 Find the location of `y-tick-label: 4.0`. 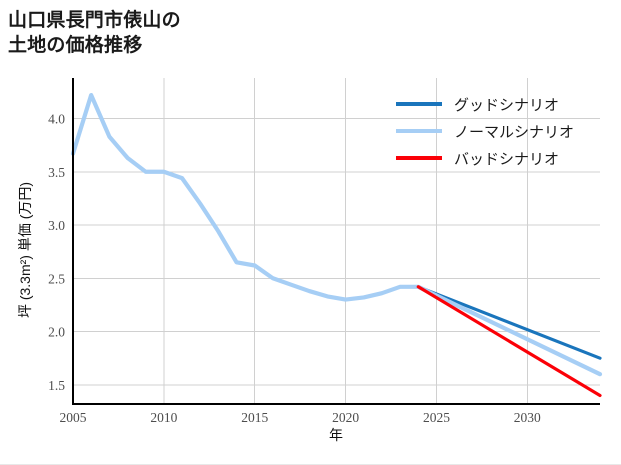

y-tick-label: 4.0 is located at coordinates (56, 118).